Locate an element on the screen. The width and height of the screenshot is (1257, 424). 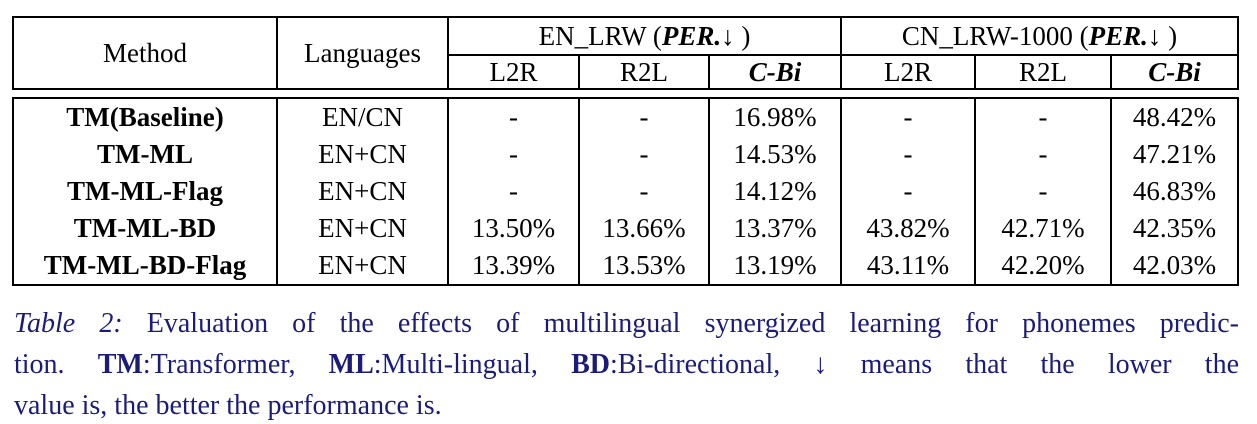
header-languages: Languages is located at coordinates (363, 53).